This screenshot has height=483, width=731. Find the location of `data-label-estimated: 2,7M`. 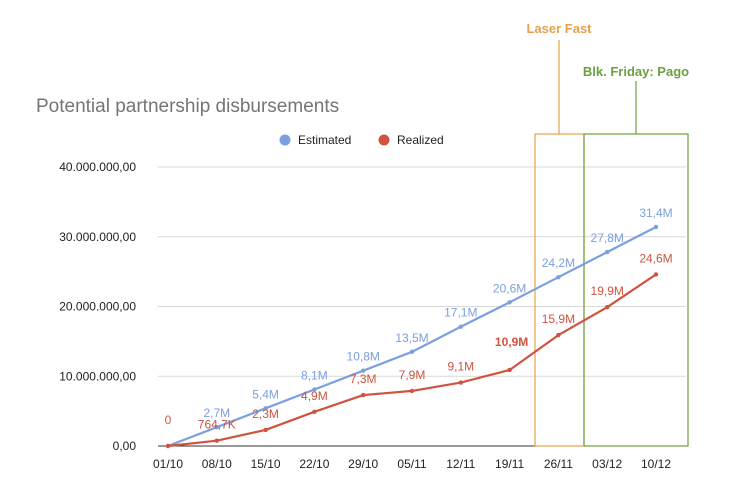

data-label-estimated: 2,7M is located at coordinates (216, 413).